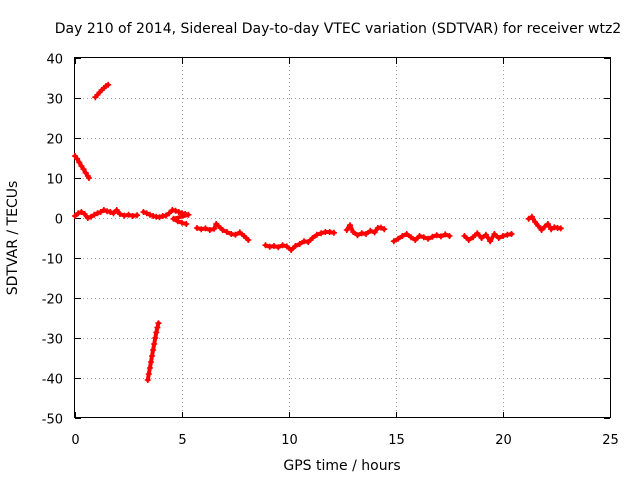  I want to click on x-tick-label: 15, so click(396, 440).